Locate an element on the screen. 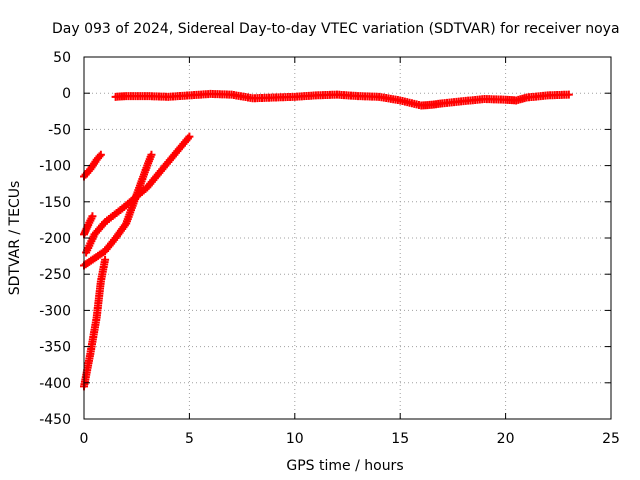  x-tick-label: 0 is located at coordinates (84, 439).